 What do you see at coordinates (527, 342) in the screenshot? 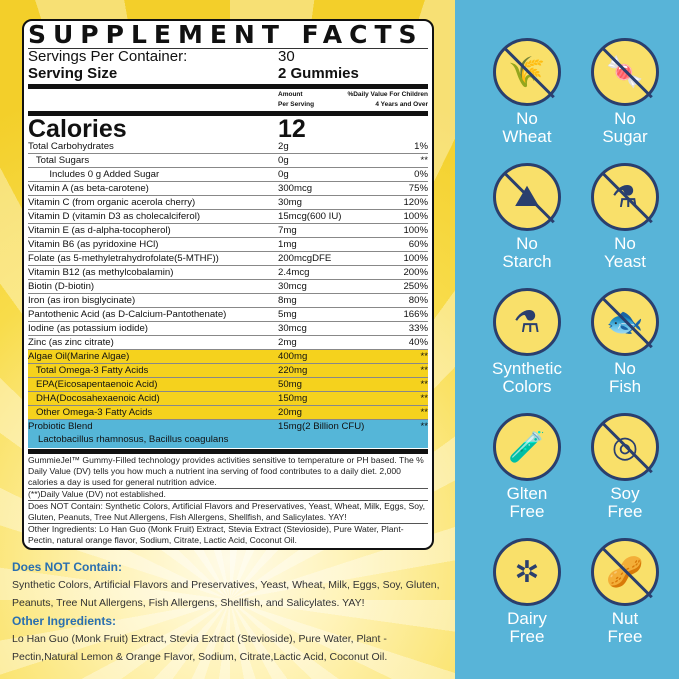
I see `badge-synthetic-colors: ⚗ Synthetic Colors` at bounding box center [527, 342].